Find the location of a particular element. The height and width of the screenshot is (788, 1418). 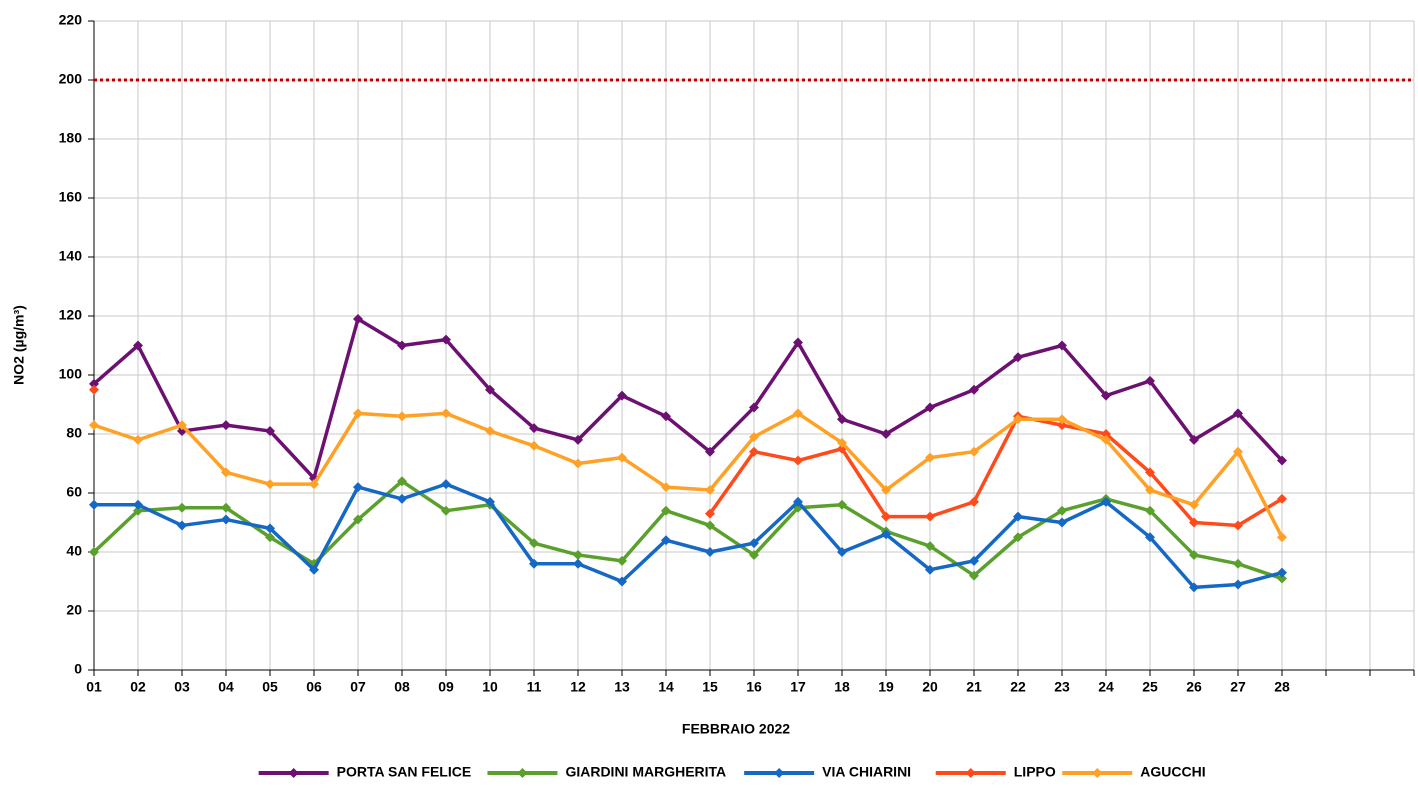

y-tick-label: 80 is located at coordinates (74, 433).